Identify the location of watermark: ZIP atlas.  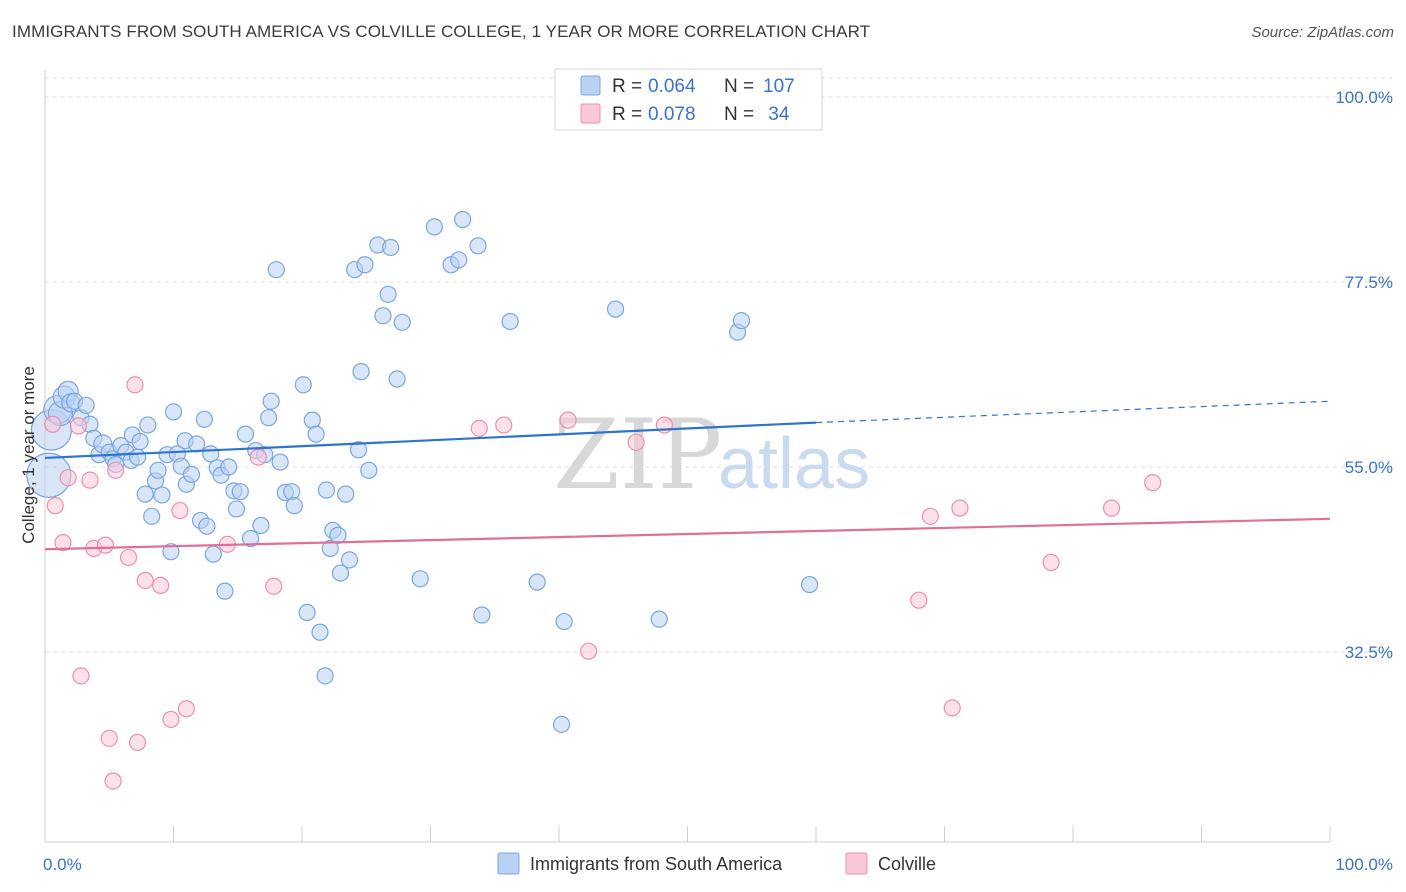
(711, 455).